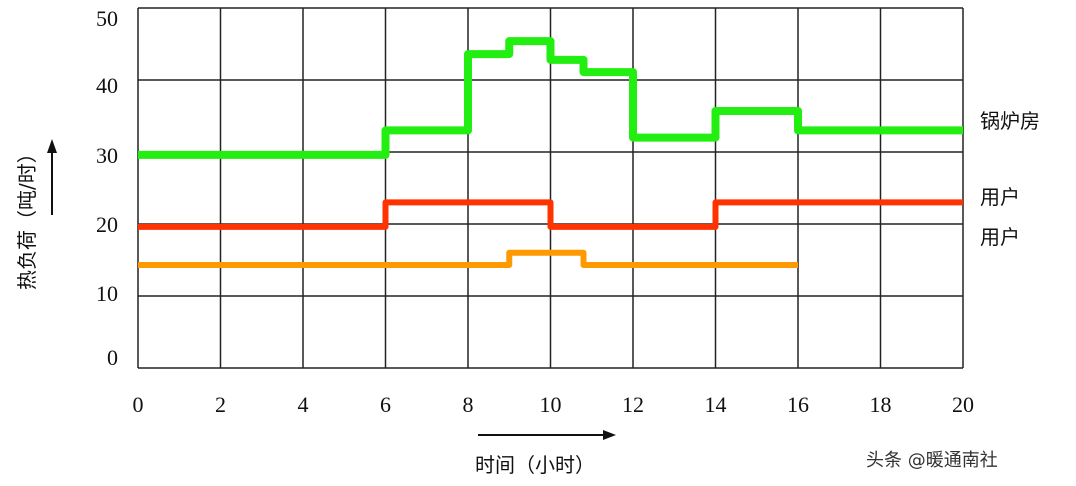 The height and width of the screenshot is (486, 1076). I want to click on watermark: 头条 @暖通南社, so click(932, 460).